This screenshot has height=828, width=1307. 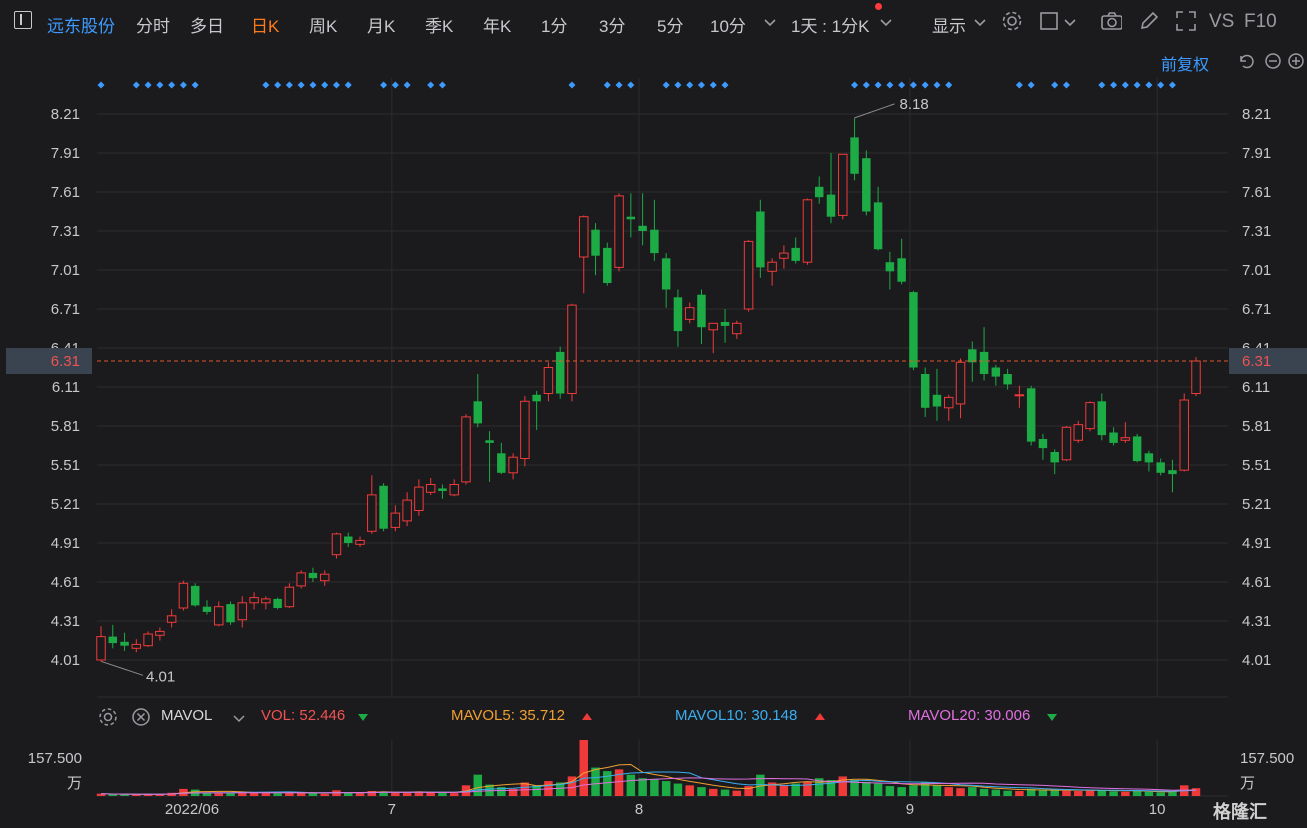 I want to click on tab-multiday: 多日, so click(x=207, y=26).